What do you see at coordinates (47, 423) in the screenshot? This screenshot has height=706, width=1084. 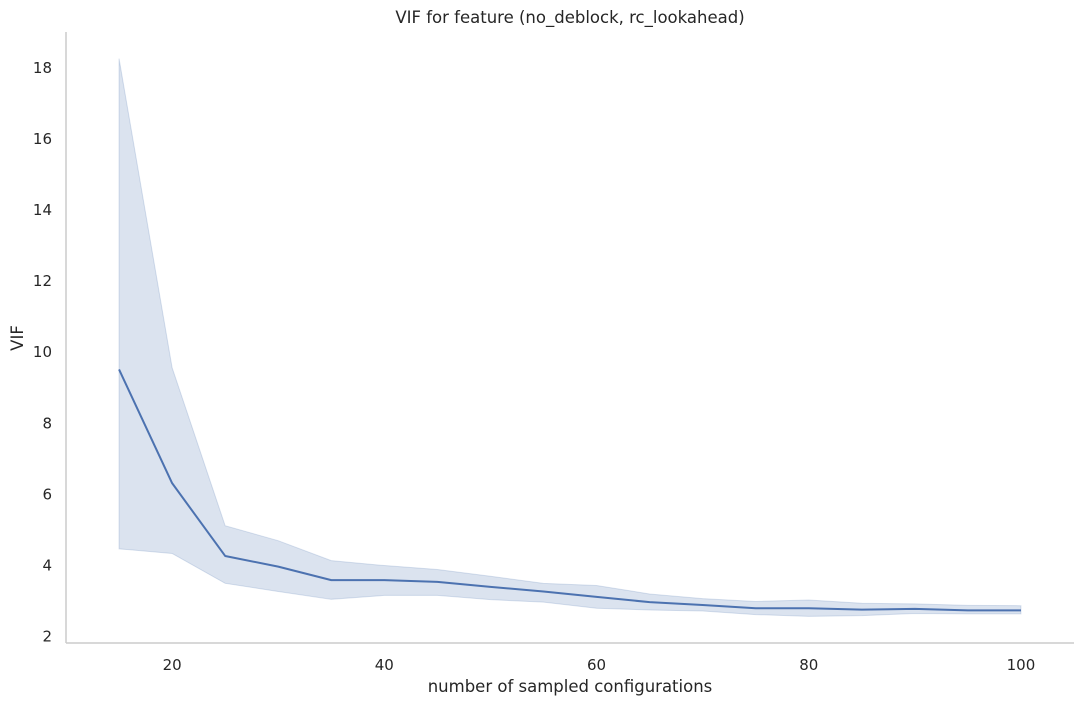 I see `y-tick-label: 8` at bounding box center [47, 423].